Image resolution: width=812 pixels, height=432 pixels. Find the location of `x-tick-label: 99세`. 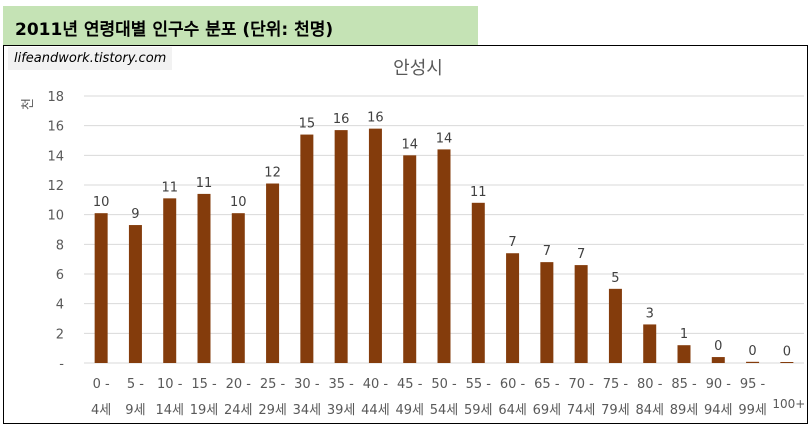

x-tick-label: 99세 is located at coordinates (752, 410).